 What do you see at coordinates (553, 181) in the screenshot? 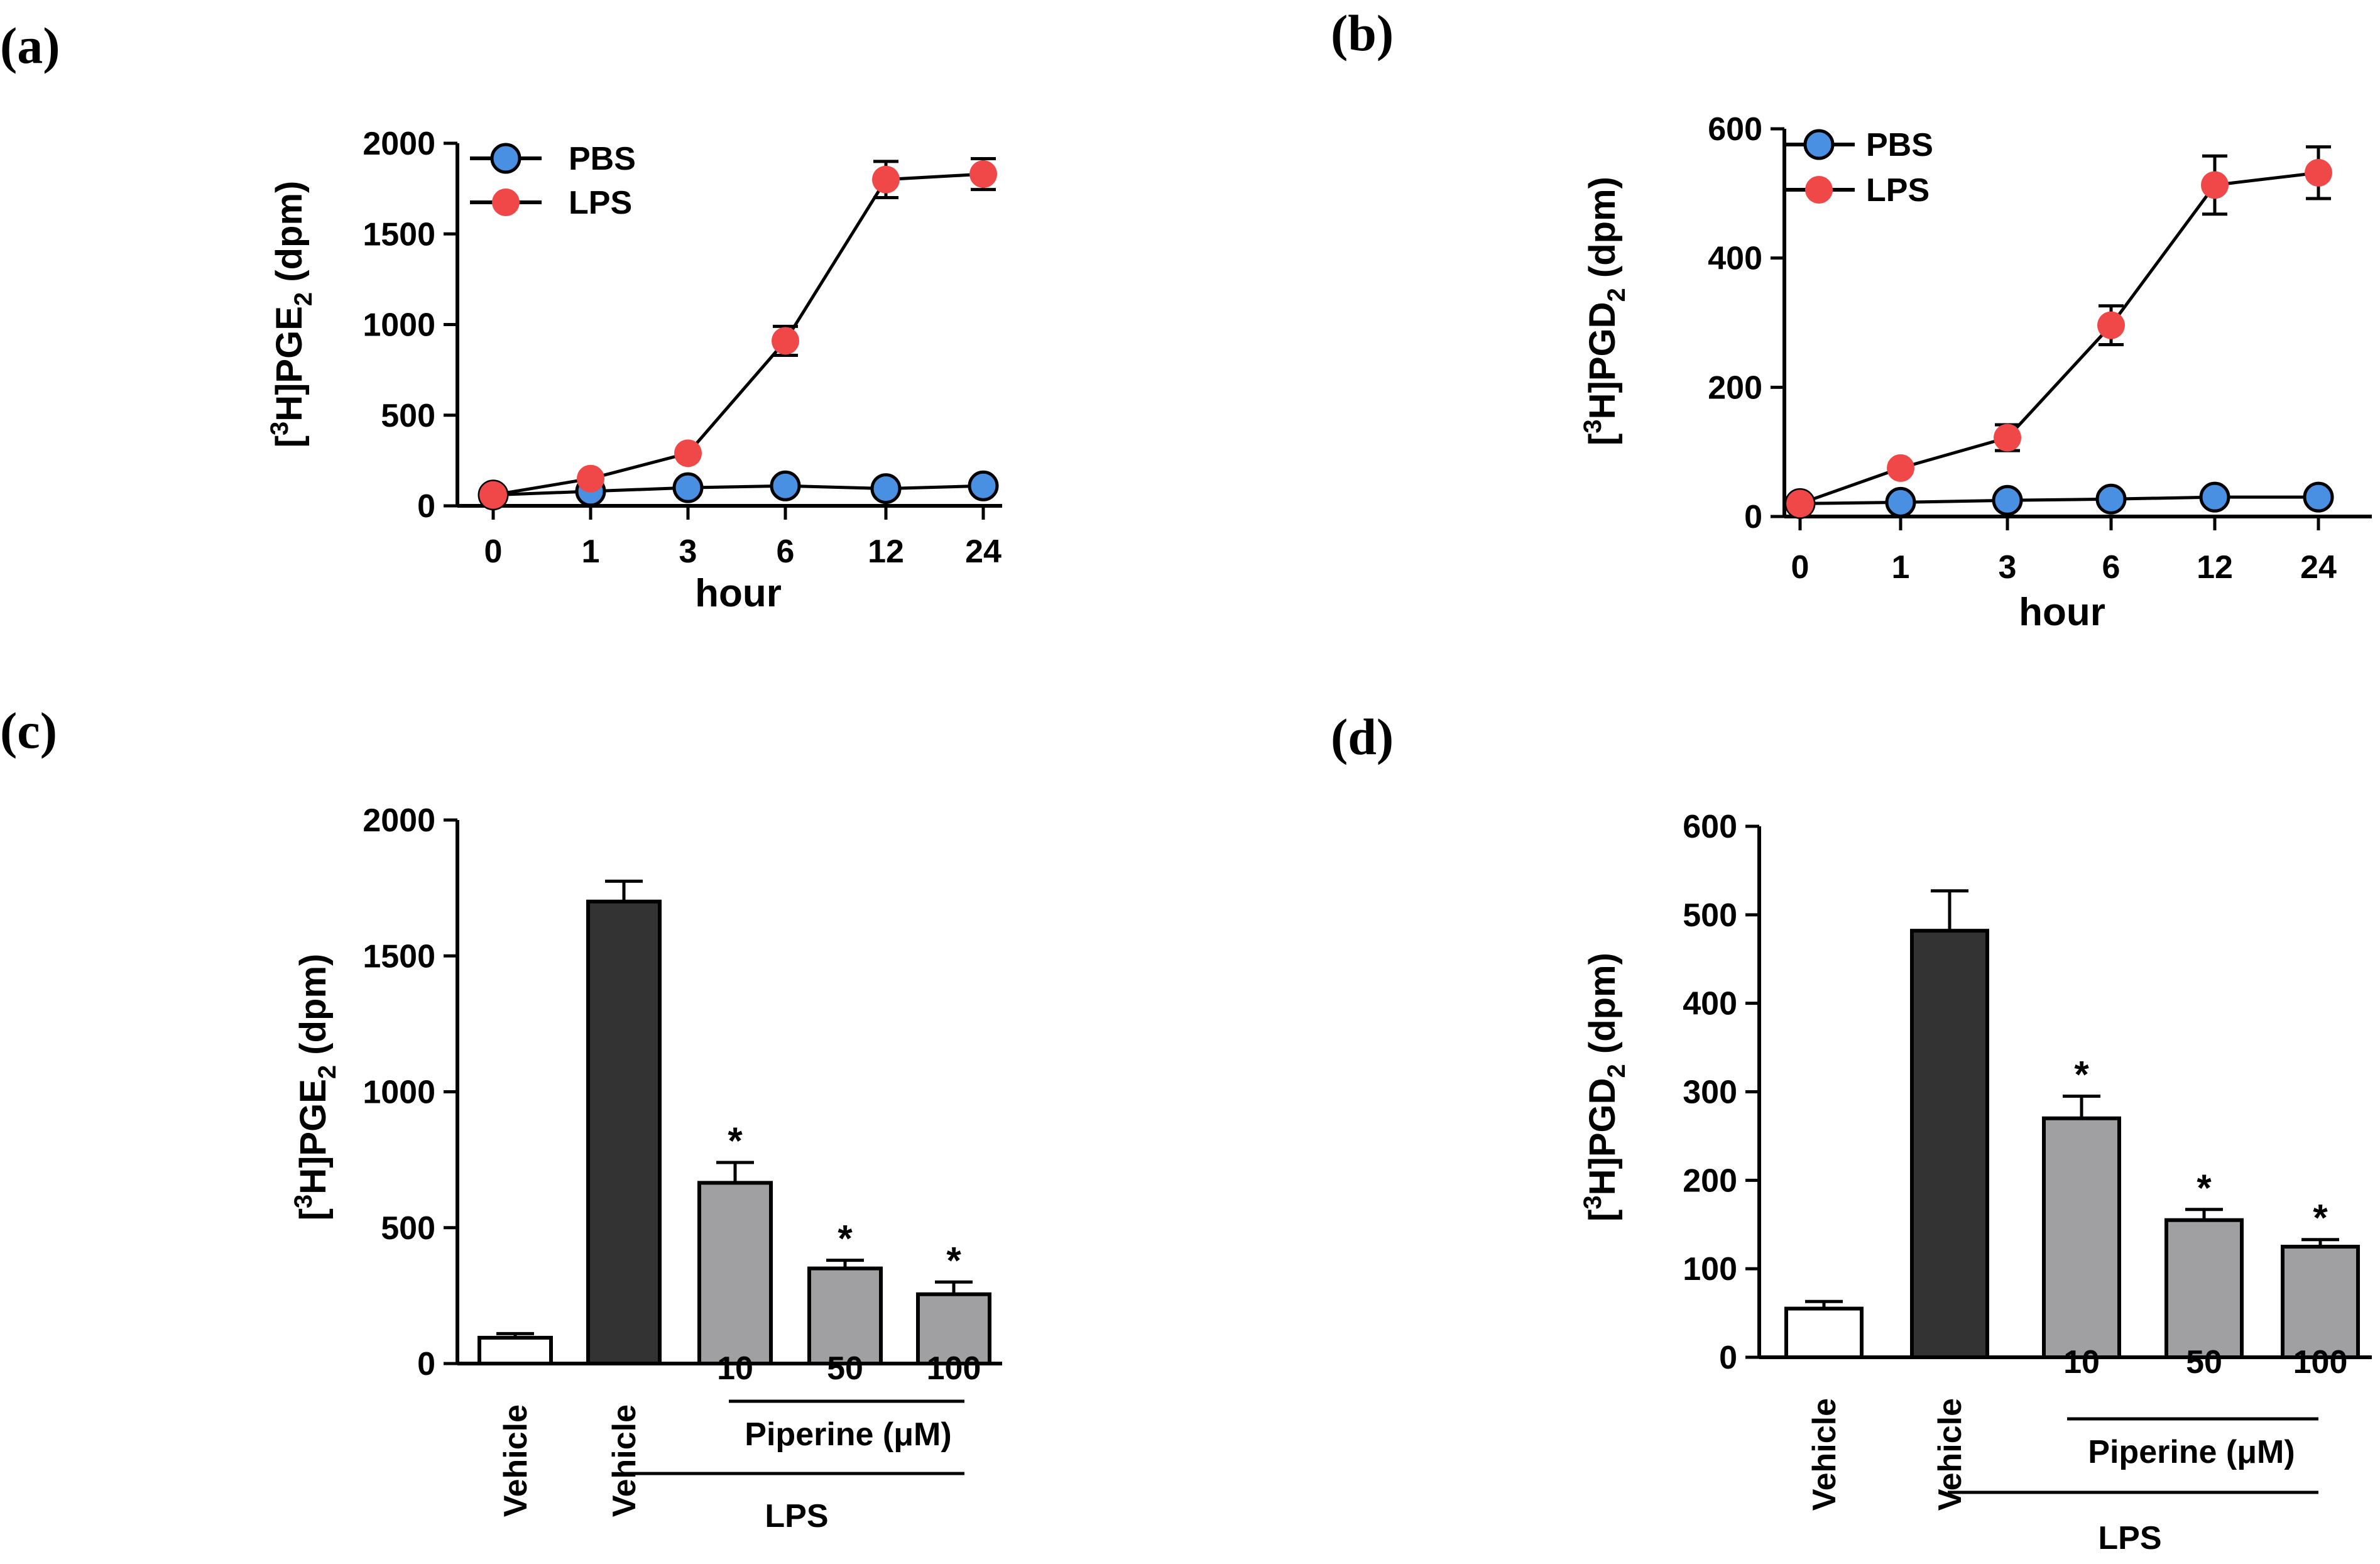
I see `panel-a-legend: PBS LPS` at bounding box center [553, 181].